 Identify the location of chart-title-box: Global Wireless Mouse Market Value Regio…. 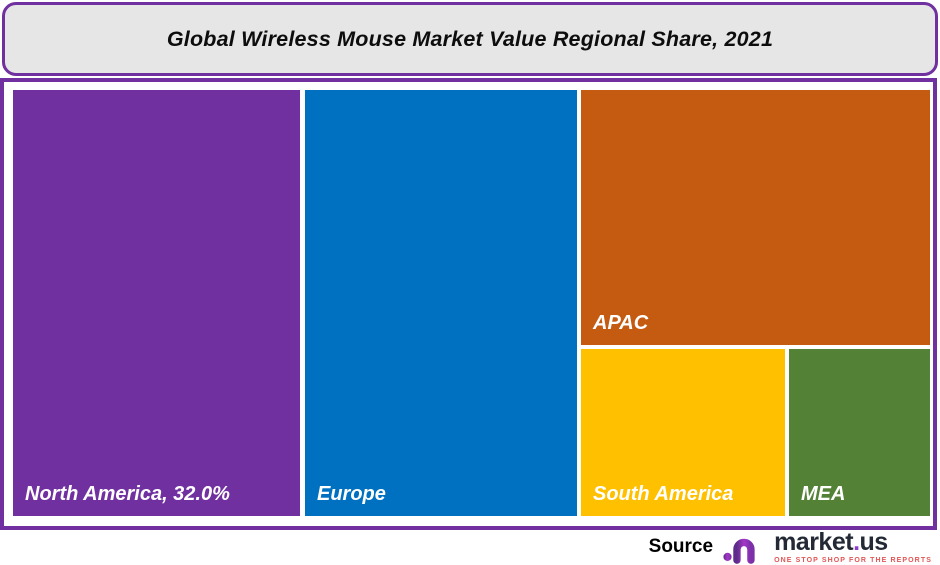
(470, 39).